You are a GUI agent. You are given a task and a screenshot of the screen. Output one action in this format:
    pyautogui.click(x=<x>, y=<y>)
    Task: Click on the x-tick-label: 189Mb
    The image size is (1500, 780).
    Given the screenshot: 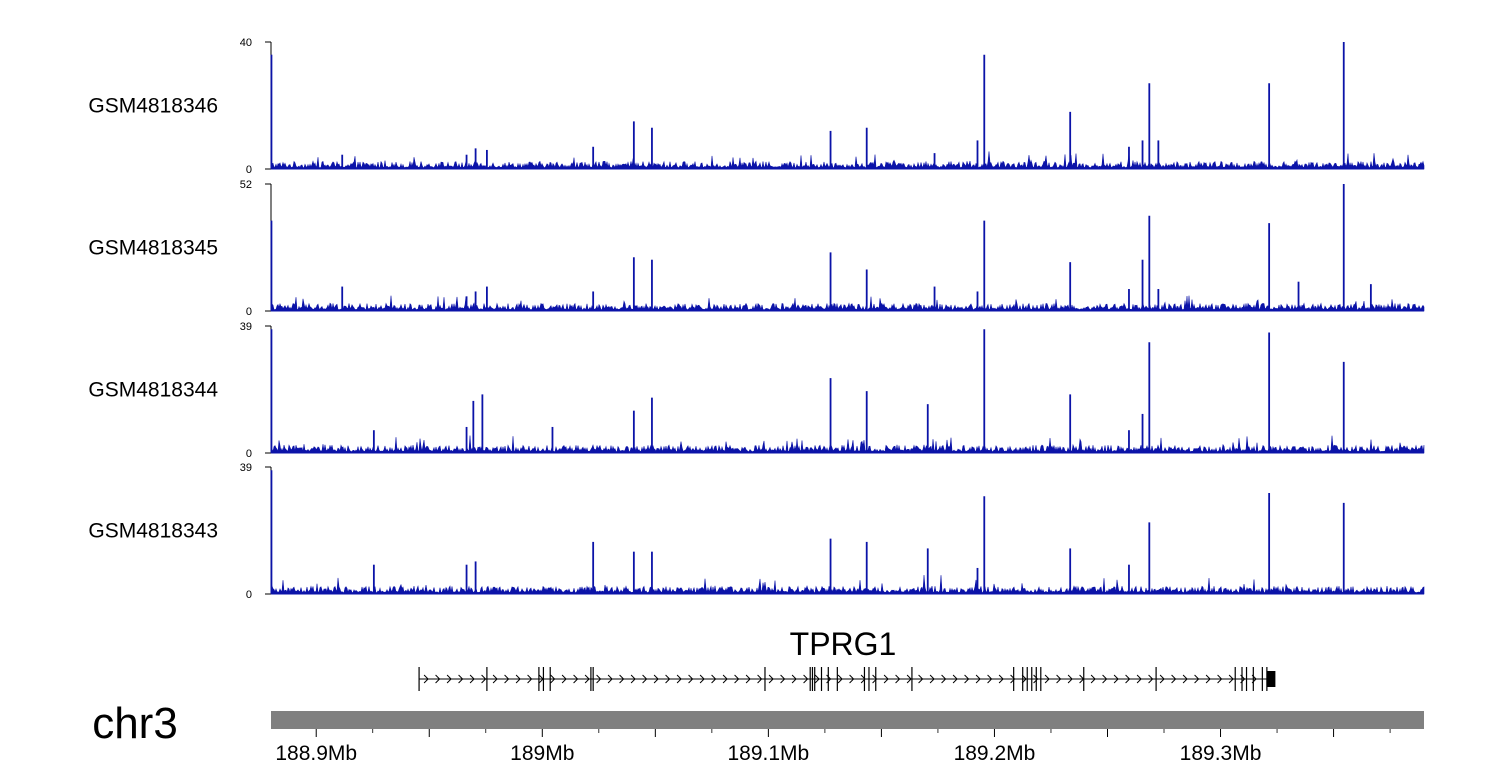 What is the action you would take?
    pyautogui.click(x=542, y=753)
    